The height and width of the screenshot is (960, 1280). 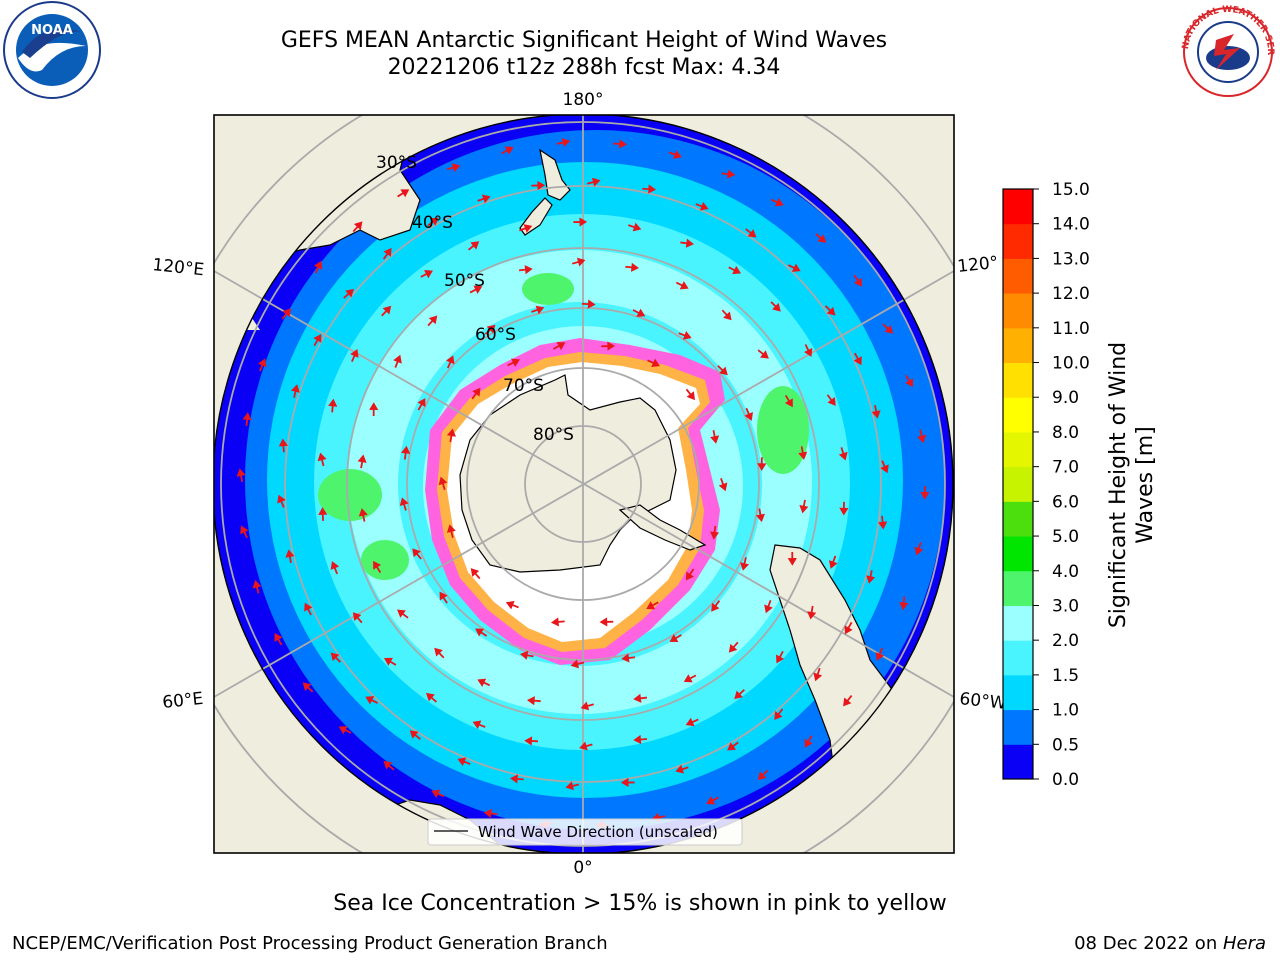 What do you see at coordinates (1065, 676) in the screenshot?
I see `colorbar-tick-label: 1.5` at bounding box center [1065, 676].